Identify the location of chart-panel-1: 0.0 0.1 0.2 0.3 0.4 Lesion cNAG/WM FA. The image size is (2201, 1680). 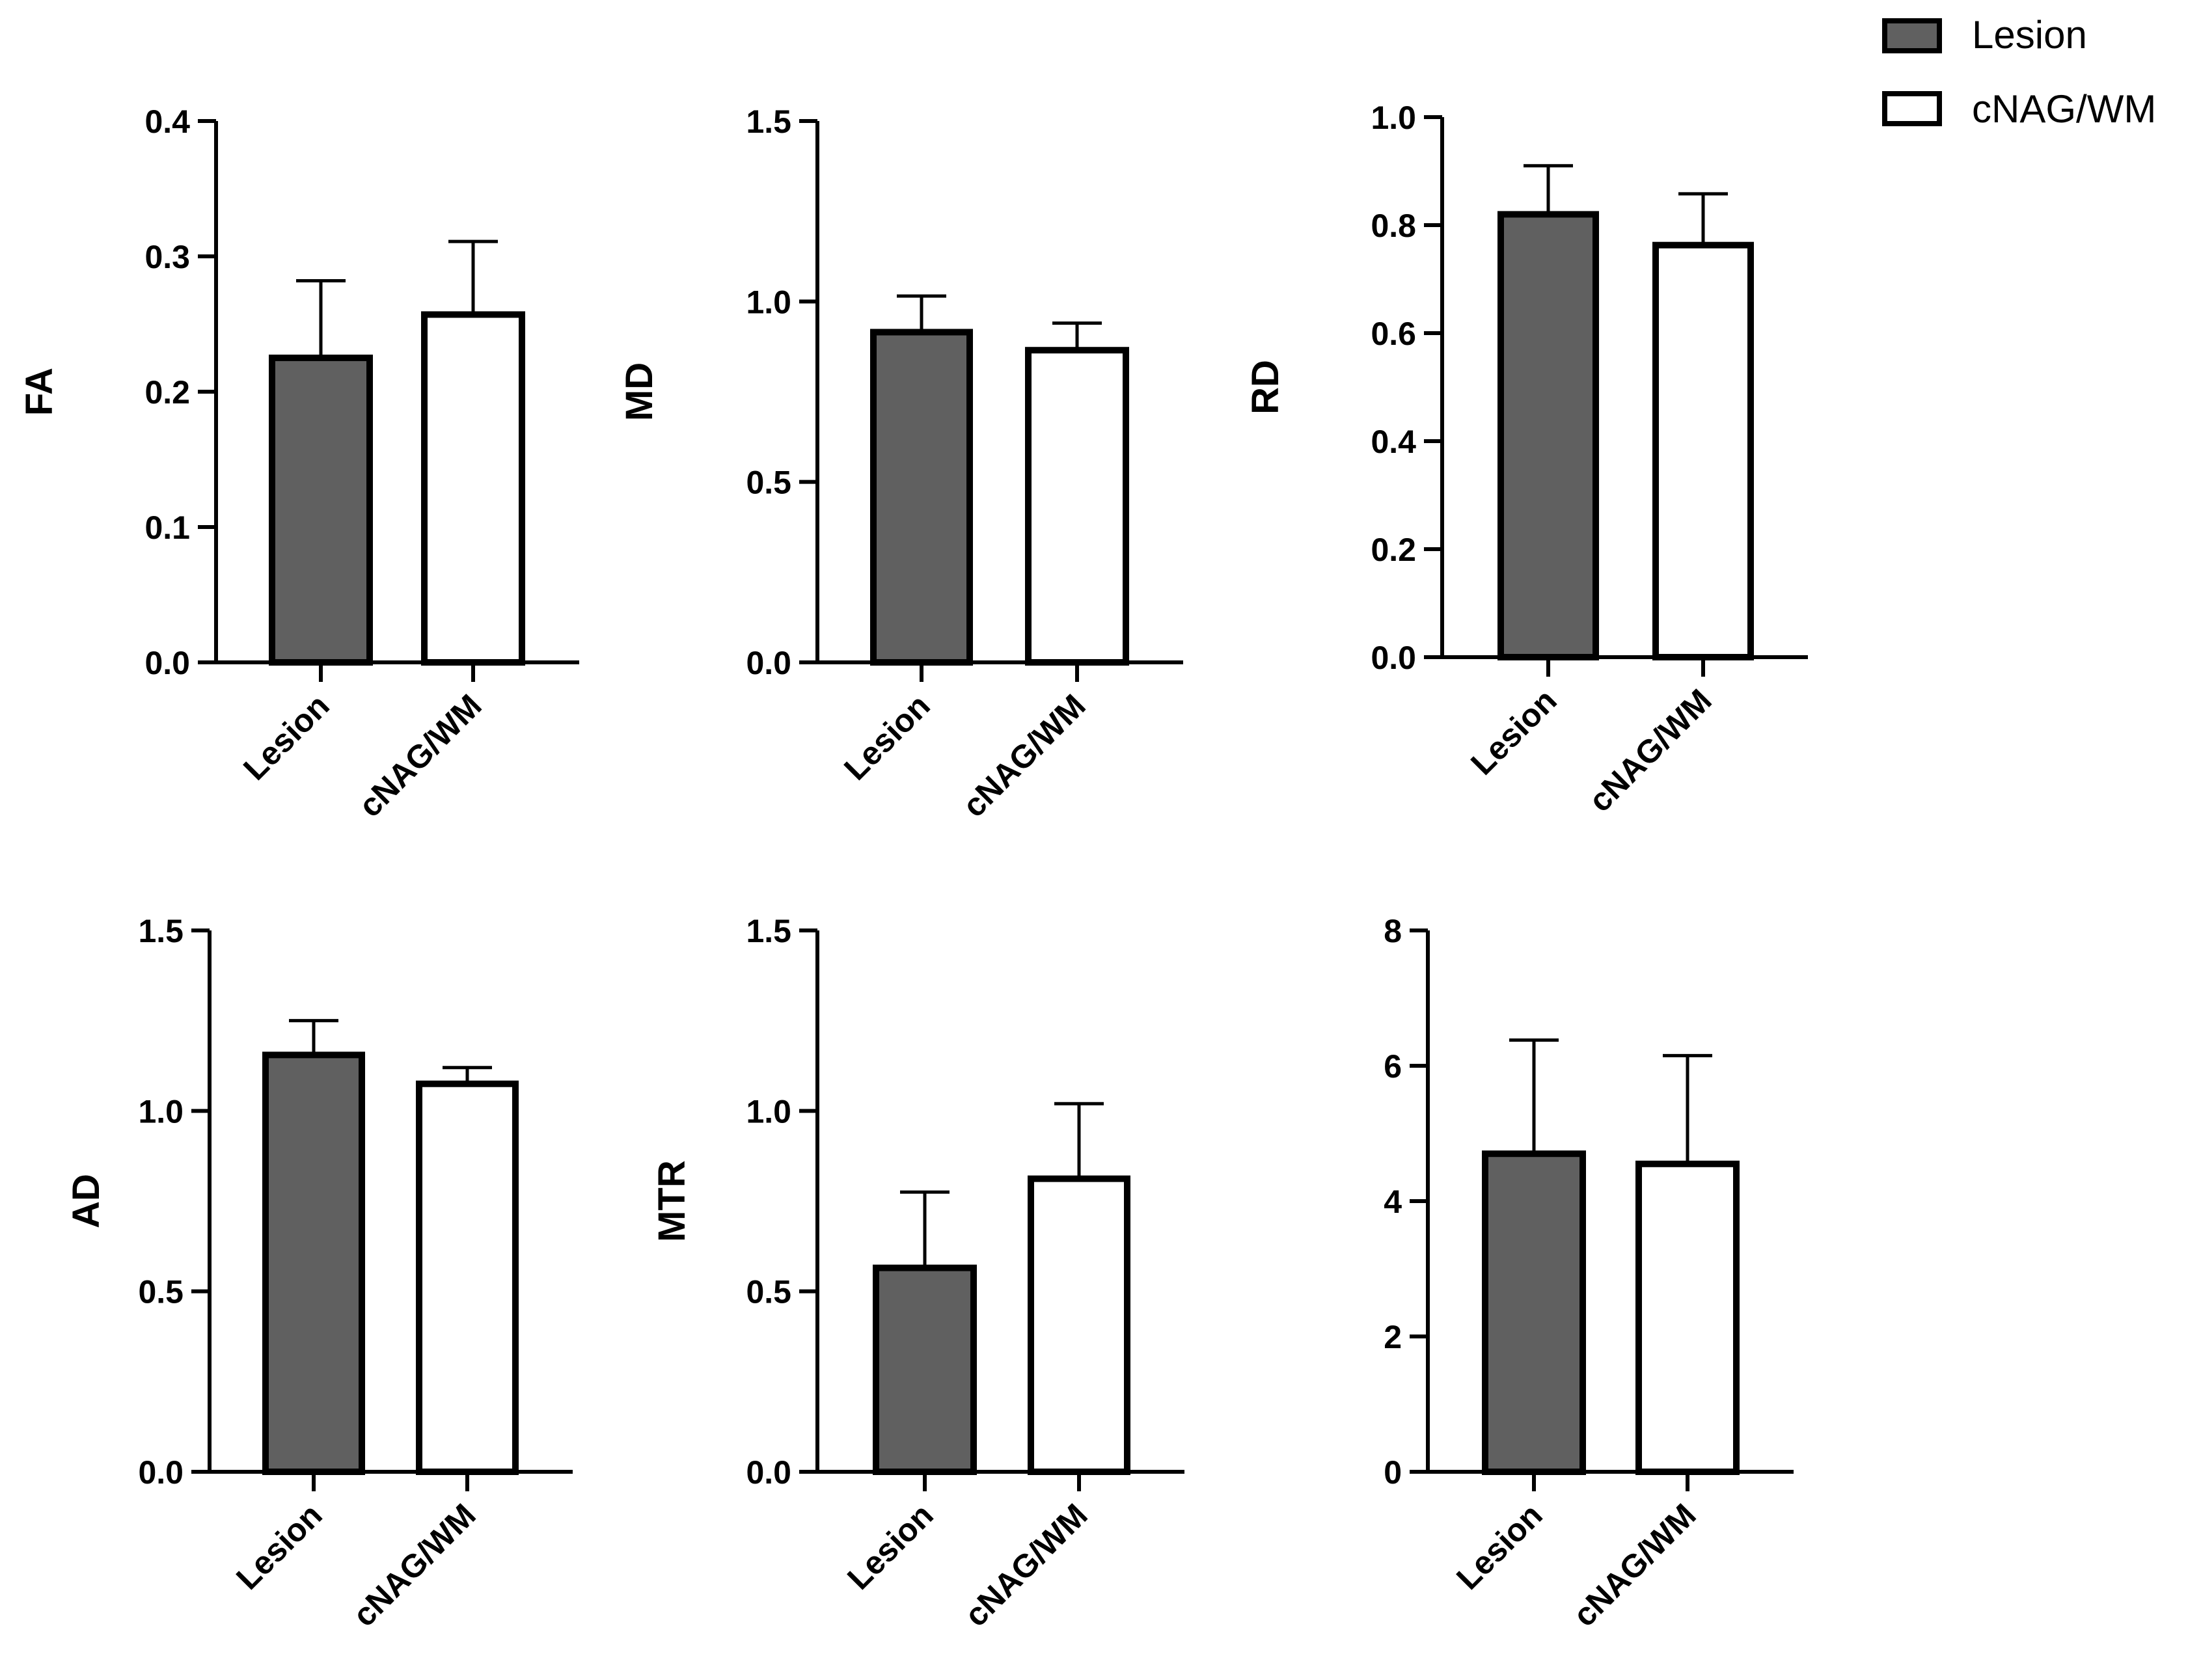
(298, 464).